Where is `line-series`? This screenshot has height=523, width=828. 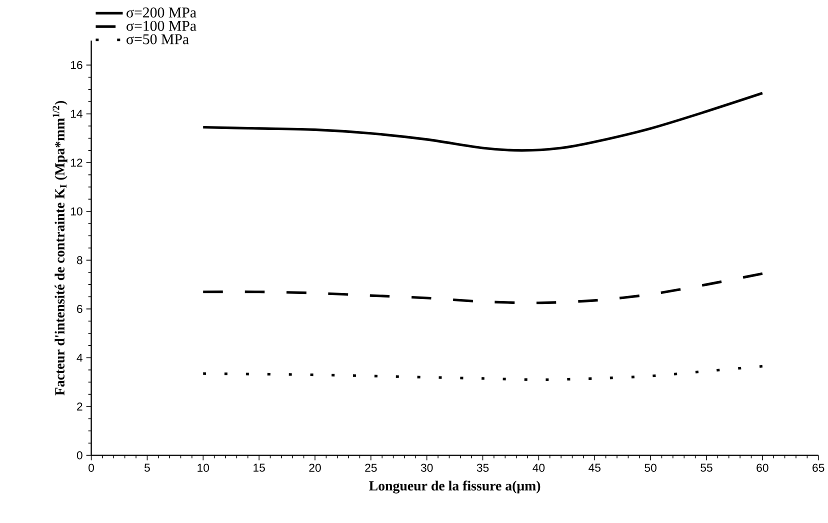
line-series is located at coordinates (483, 122).